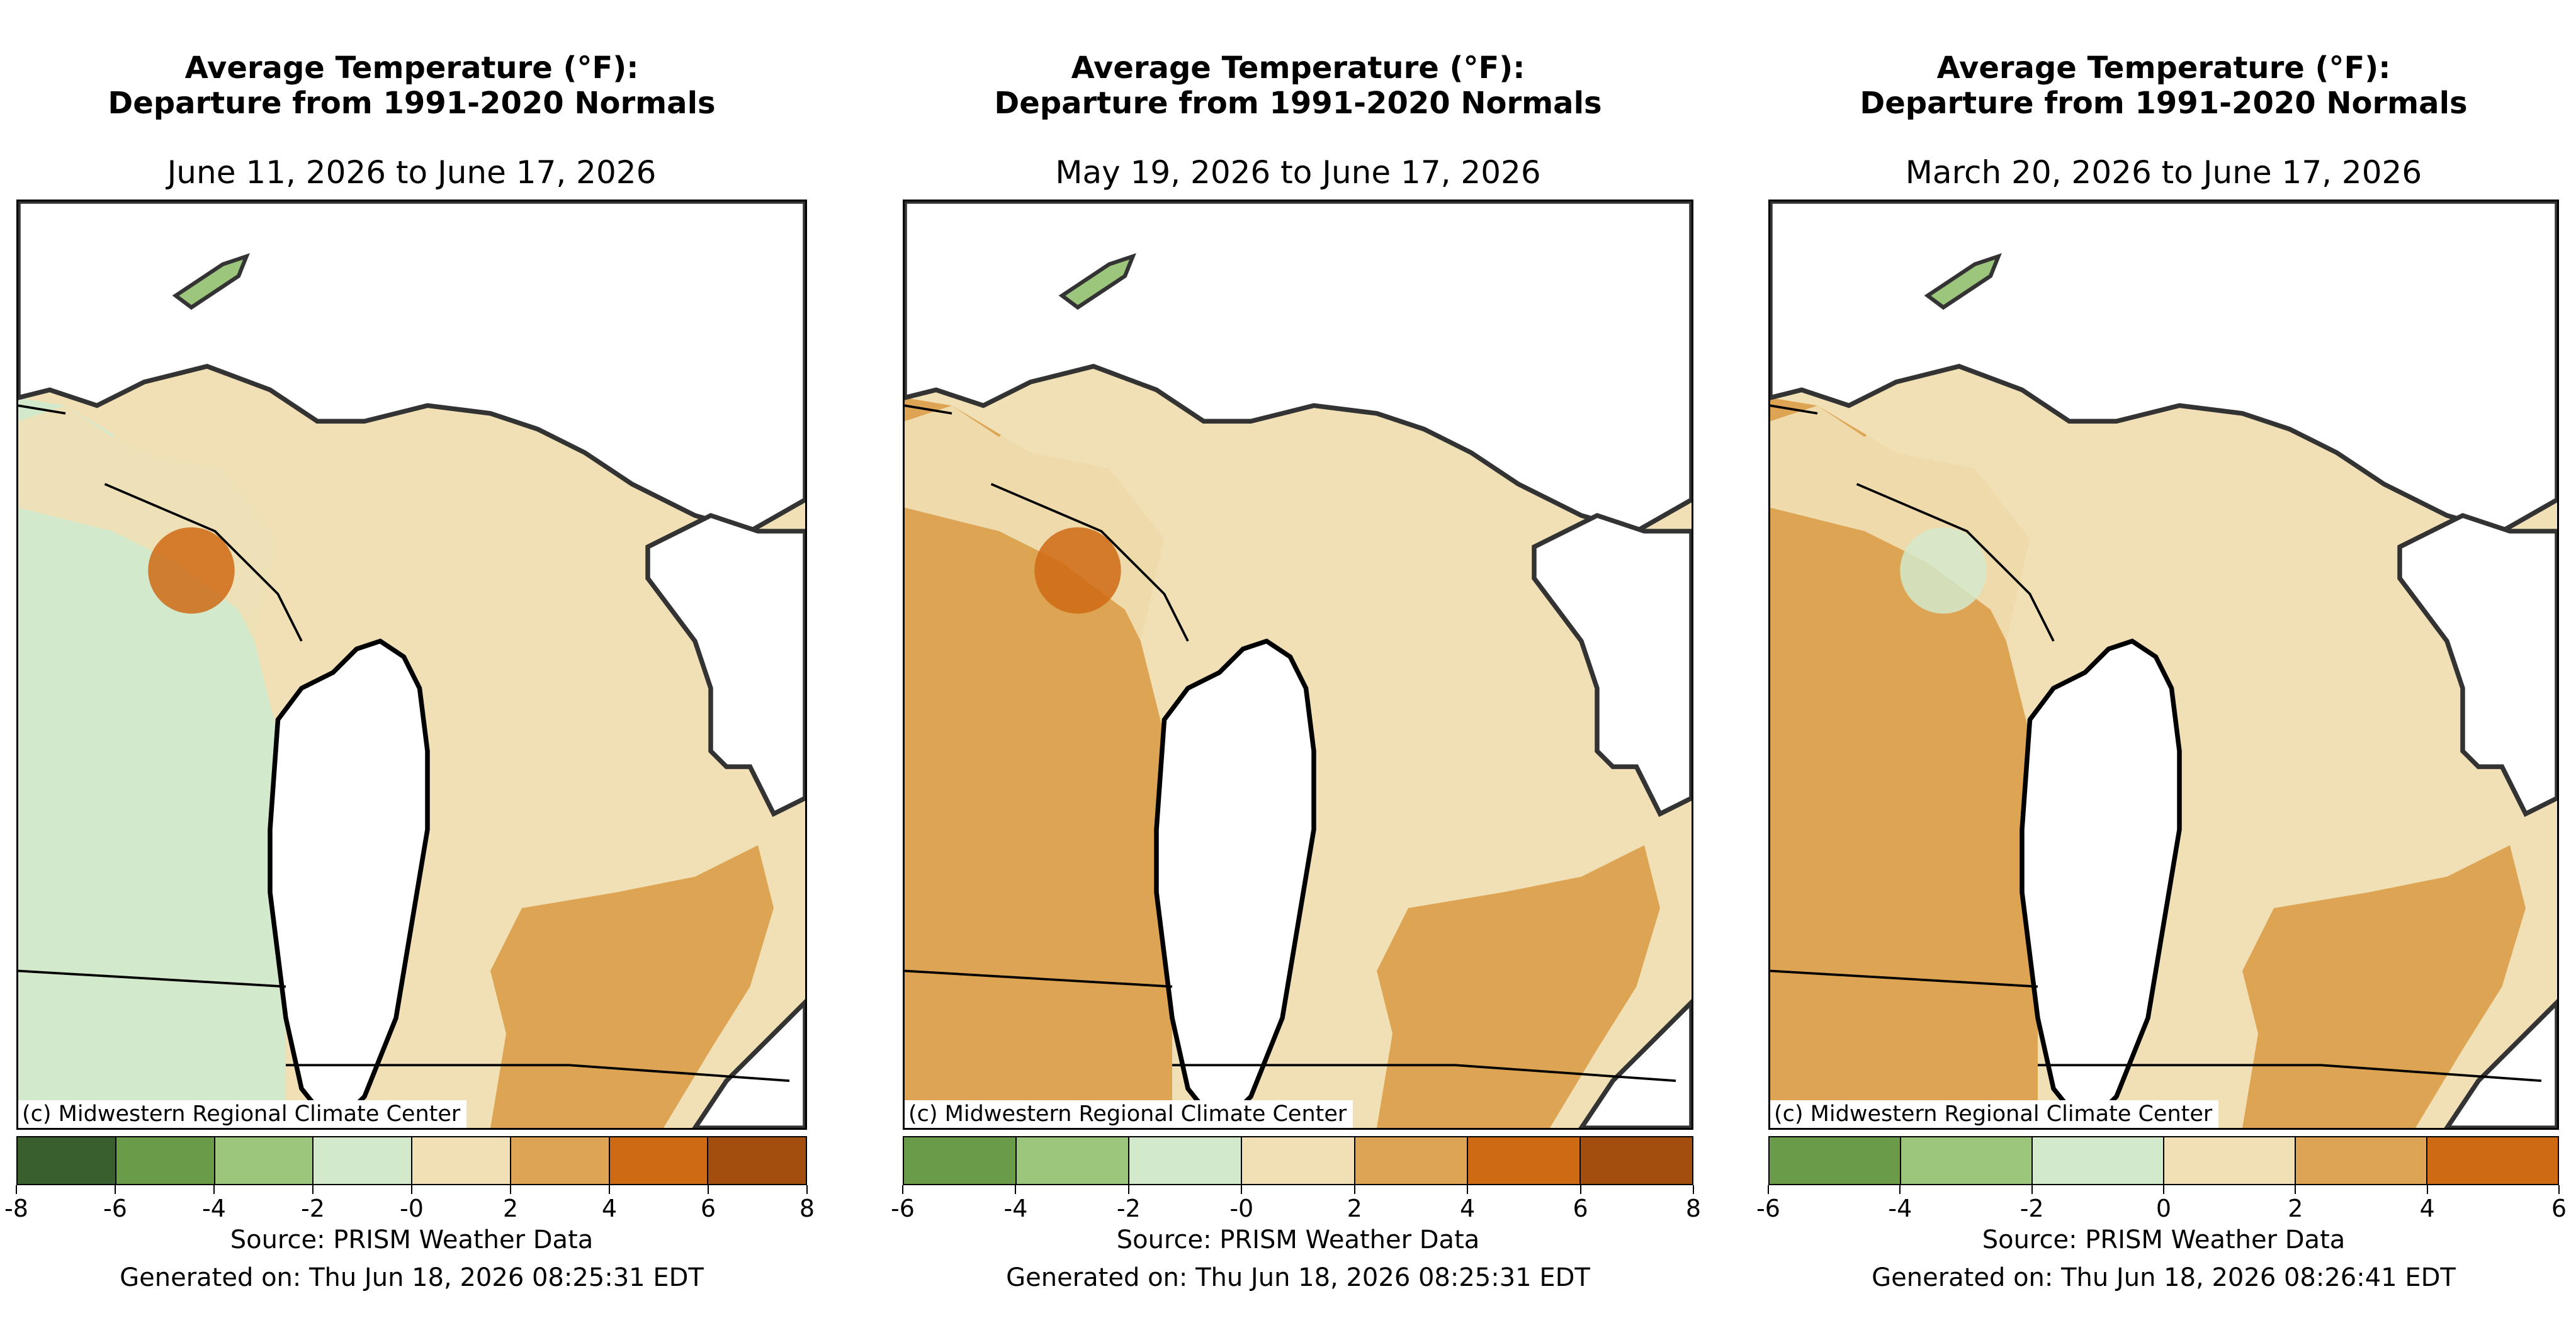 The width and height of the screenshot is (2576, 1318). Describe the element at coordinates (1296, 1204) in the screenshot. I see `colorbar-ticks: -6 -4 -2 -0 2 4 6 8` at that location.